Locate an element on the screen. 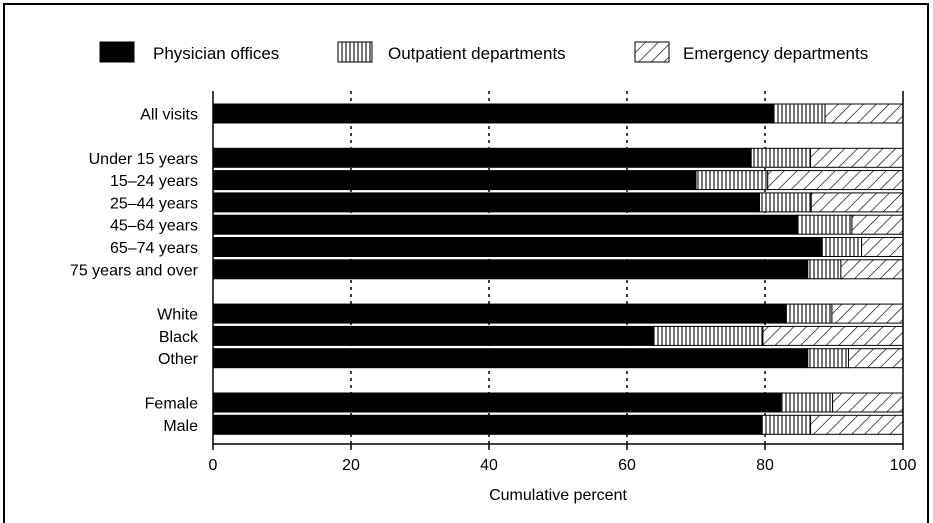  bar-female-outpatient-departments is located at coordinates (807, 402).